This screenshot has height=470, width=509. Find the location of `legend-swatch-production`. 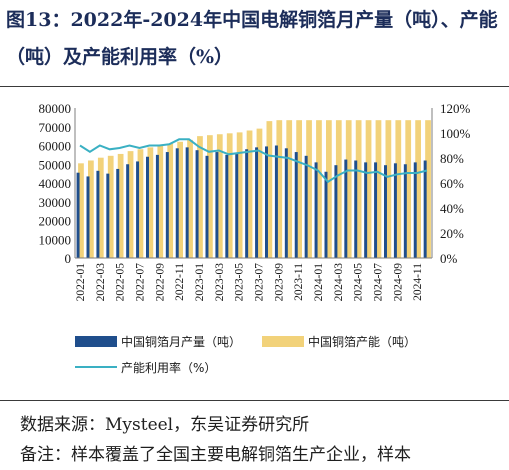

legend-swatch-production is located at coordinates (96, 341).